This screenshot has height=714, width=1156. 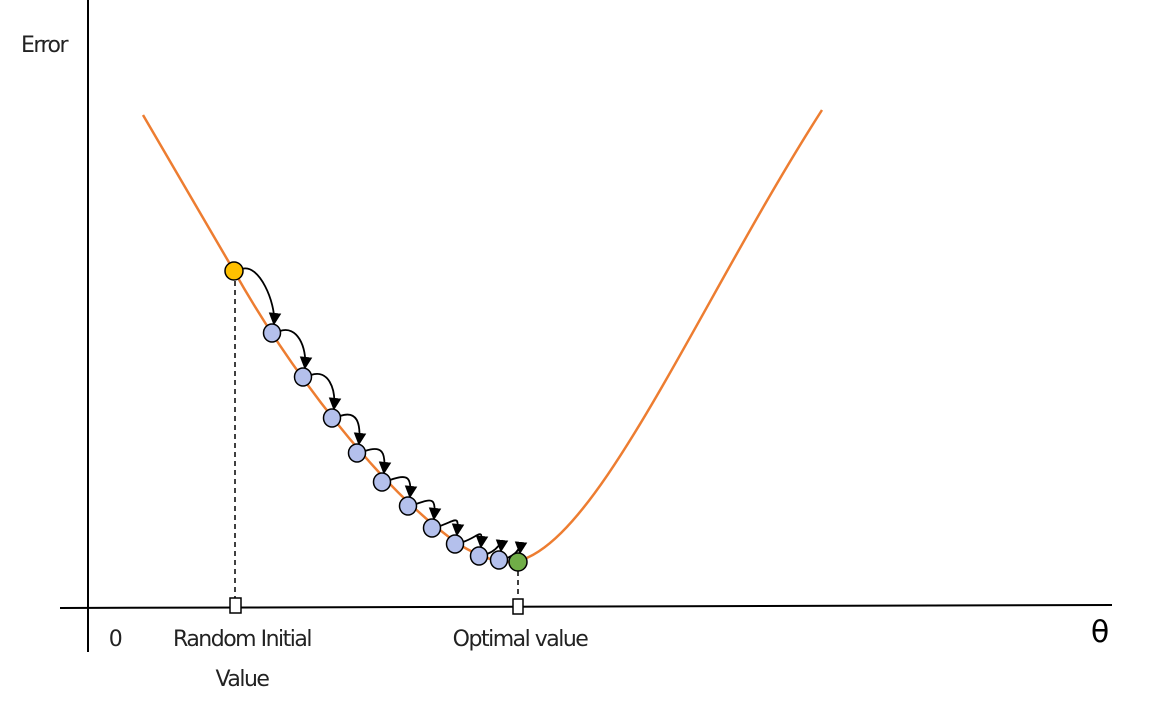 What do you see at coordinates (45, 45) in the screenshot?
I see `y-axis-label: Error` at bounding box center [45, 45].